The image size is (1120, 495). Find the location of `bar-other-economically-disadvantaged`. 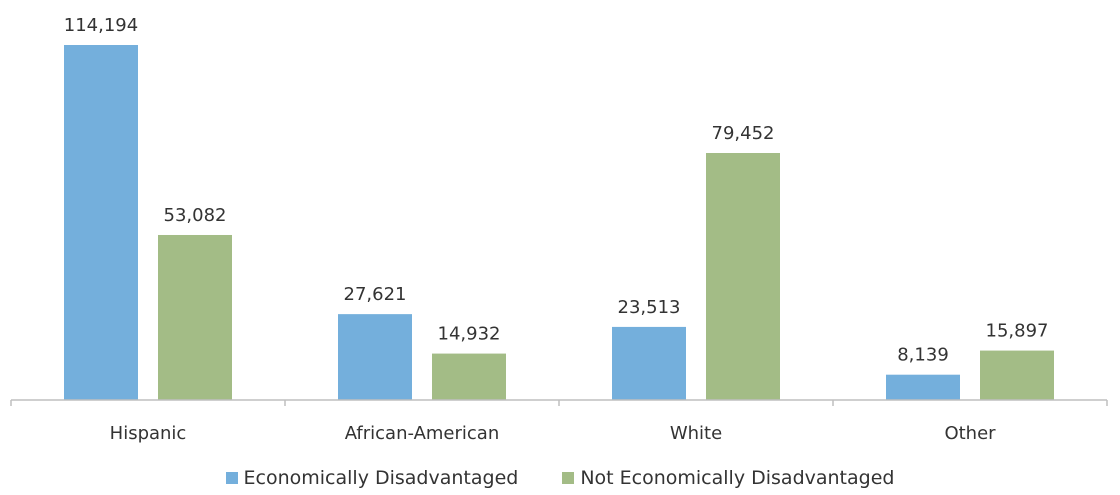

bar-other-economically-disadvantaged is located at coordinates (923, 387).